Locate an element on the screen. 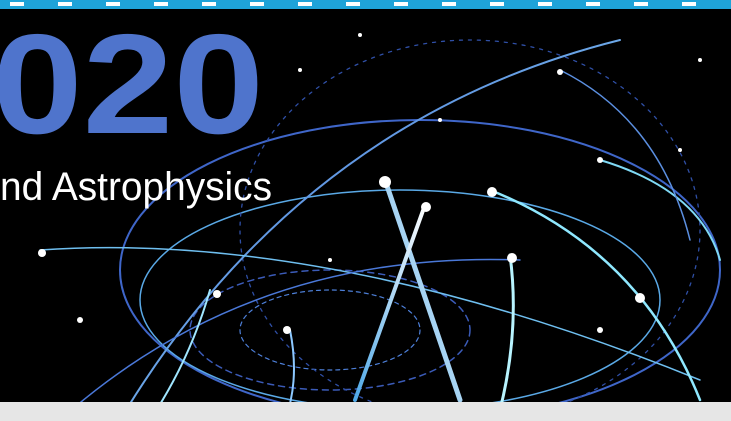 This screenshot has height=421, width=731. bottom-strip is located at coordinates (365, 411).